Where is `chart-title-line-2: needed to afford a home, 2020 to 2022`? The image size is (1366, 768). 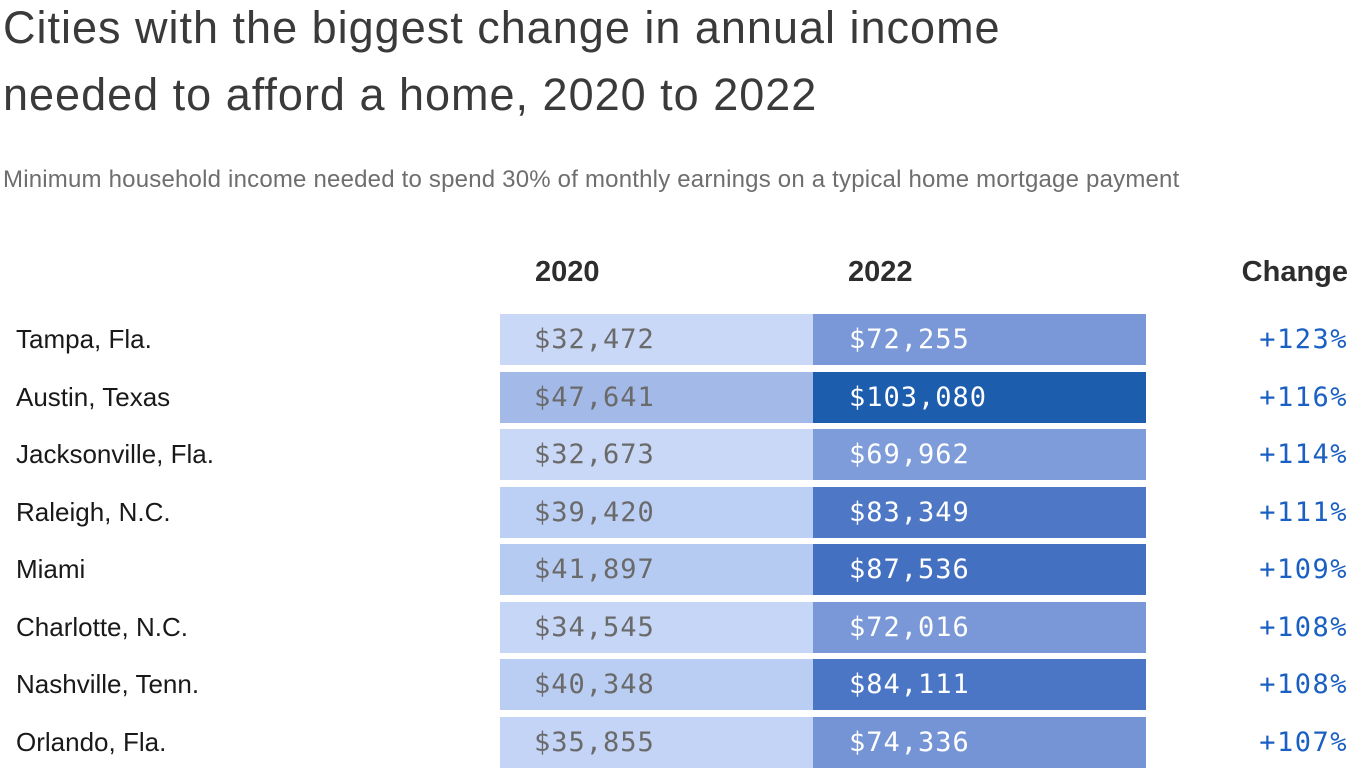
chart-title-line-2: needed to afford a home, 2020 to 2022 is located at coordinates (410, 94).